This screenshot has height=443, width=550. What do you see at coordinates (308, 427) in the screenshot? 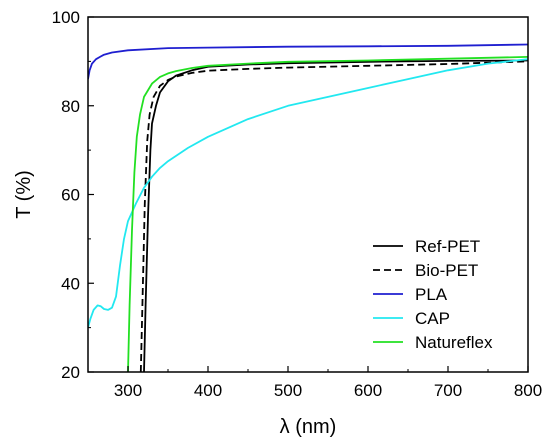
I see `x-axis-label: λ (nm)` at bounding box center [308, 427].